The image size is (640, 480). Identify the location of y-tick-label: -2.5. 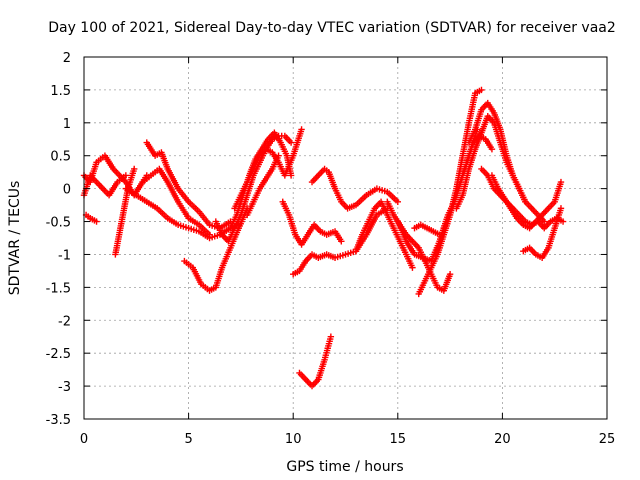
(58, 354).